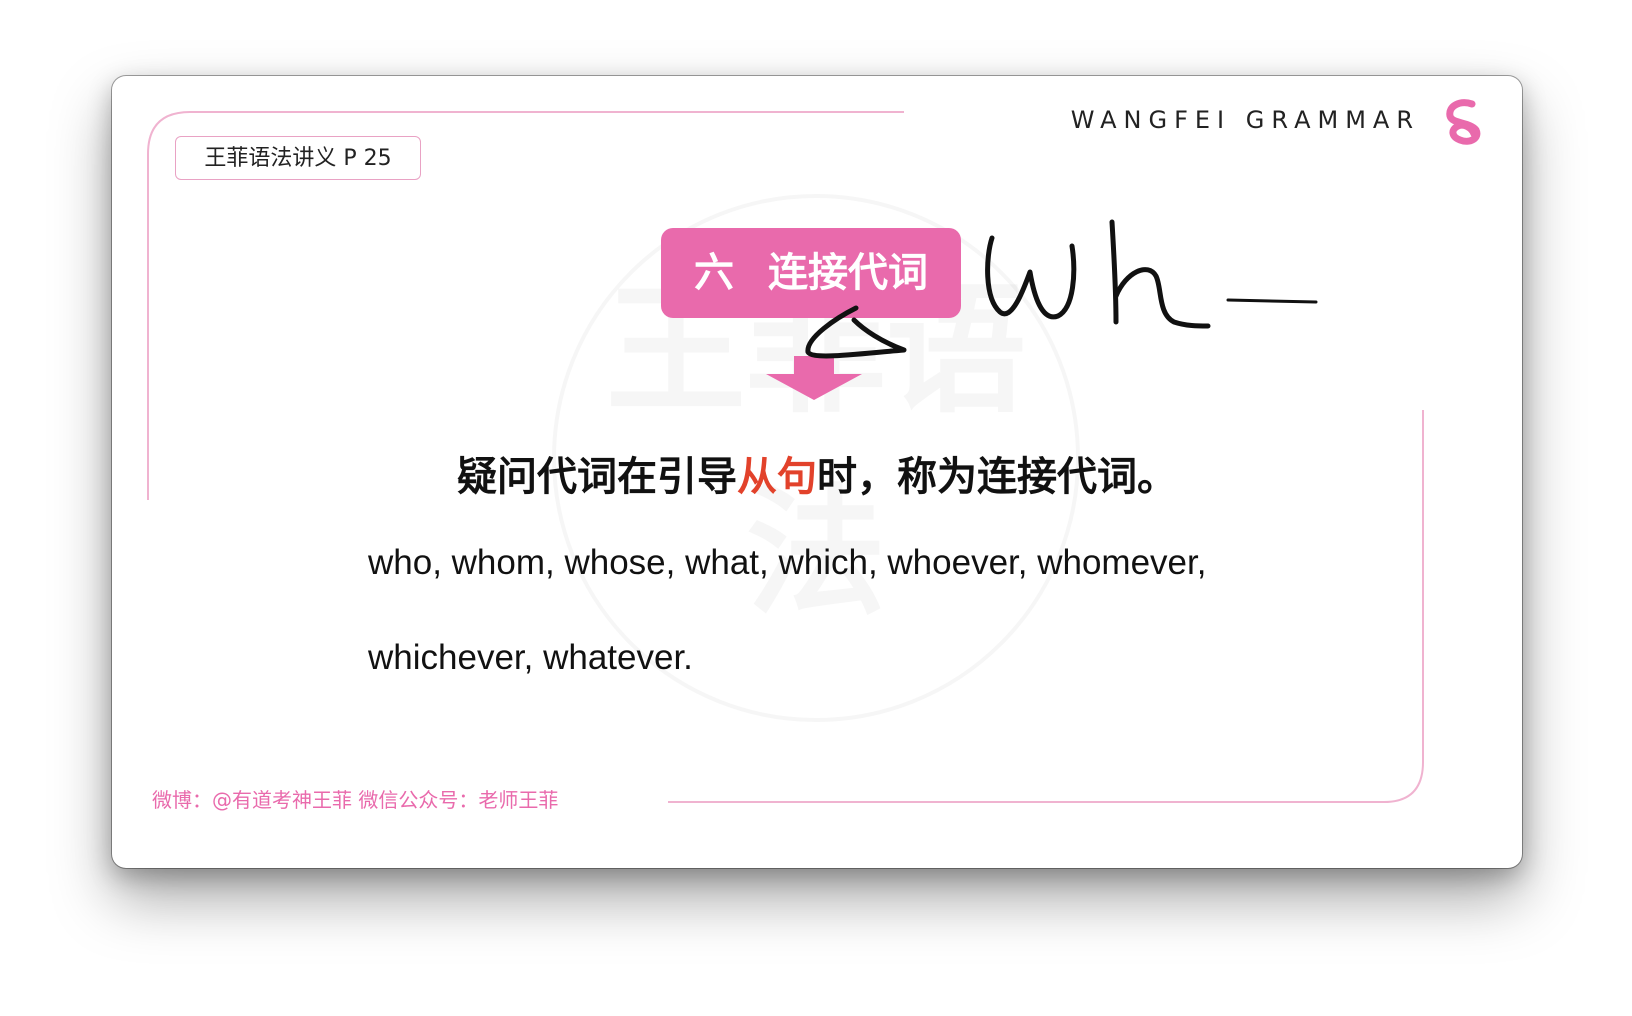  I want to click on definition-text-after: 时，称为连接代词。, so click(997, 477).